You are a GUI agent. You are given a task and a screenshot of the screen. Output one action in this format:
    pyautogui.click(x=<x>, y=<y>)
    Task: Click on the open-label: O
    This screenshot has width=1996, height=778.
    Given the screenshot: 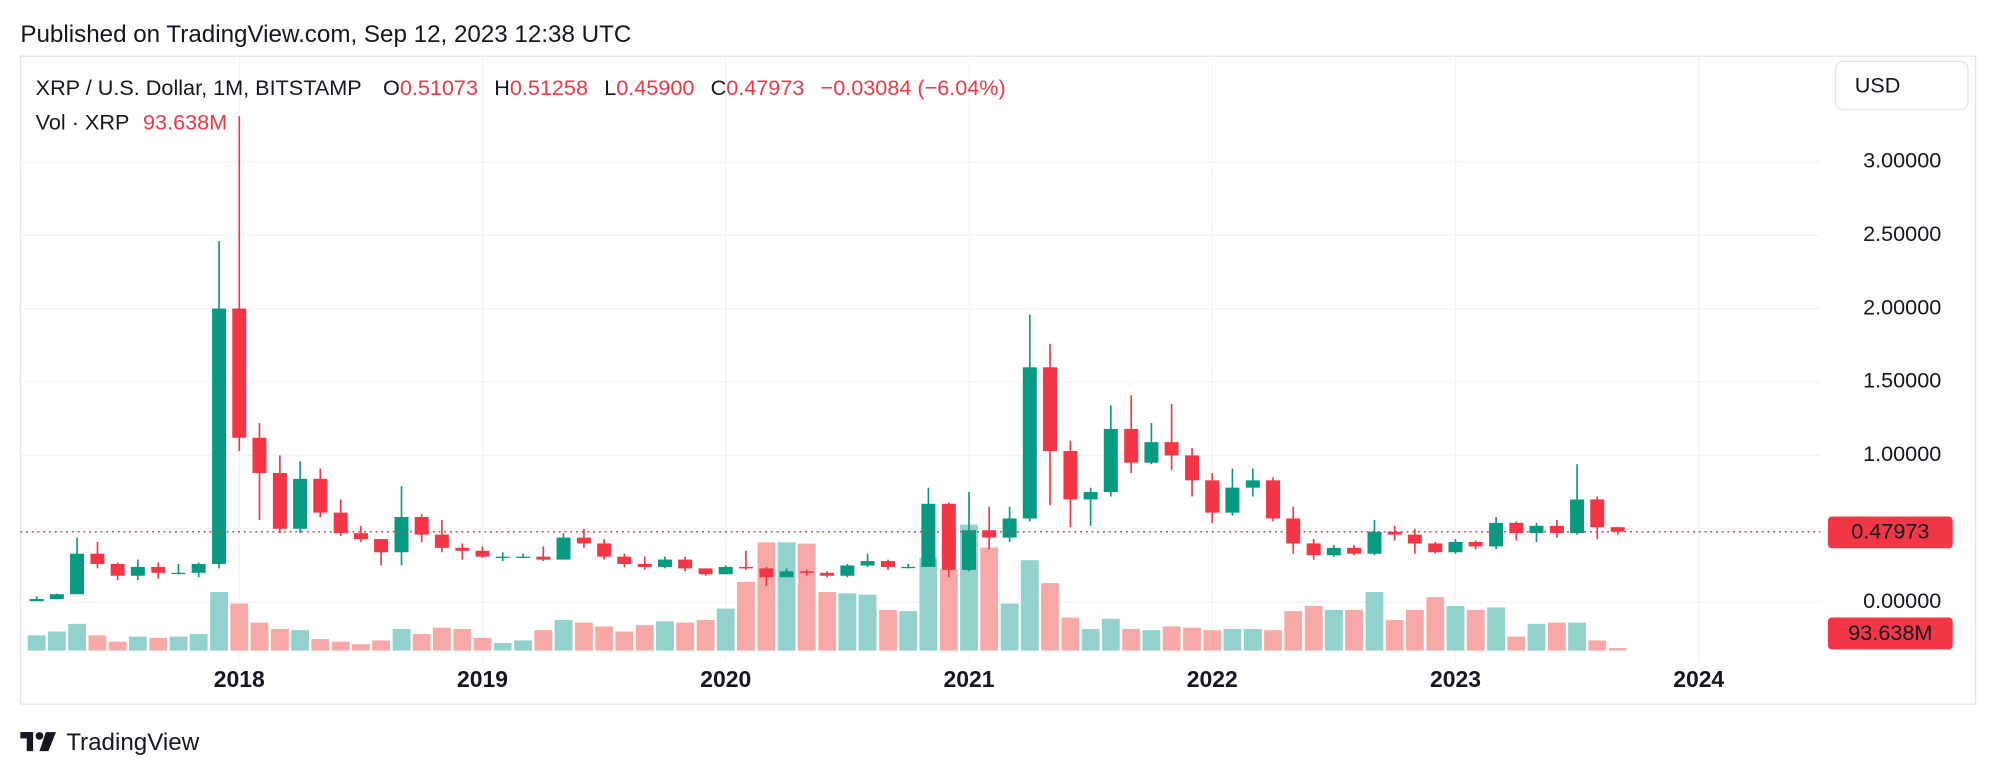 What is the action you would take?
    pyautogui.click(x=391, y=87)
    